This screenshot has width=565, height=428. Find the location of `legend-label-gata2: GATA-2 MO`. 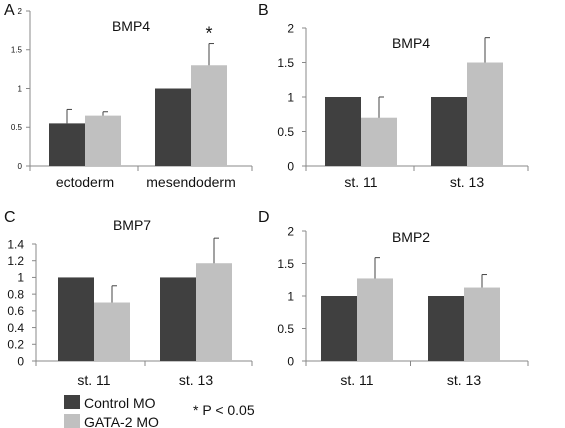

legend-label-gata2: GATA-2 MO is located at coordinates (121, 421).